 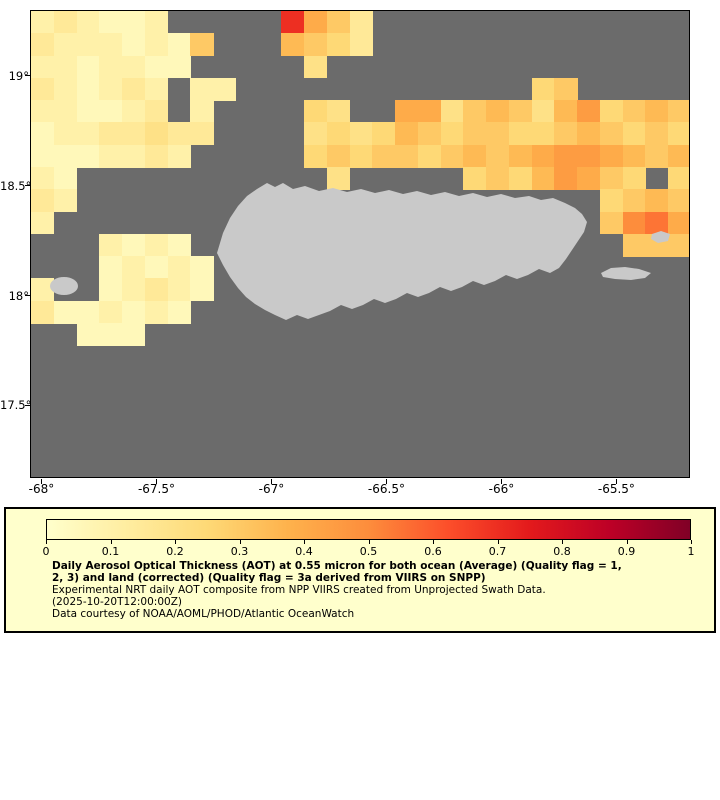 What do you see at coordinates (46, 551) in the screenshot?
I see `colorbar-tick-label: 0` at bounding box center [46, 551].